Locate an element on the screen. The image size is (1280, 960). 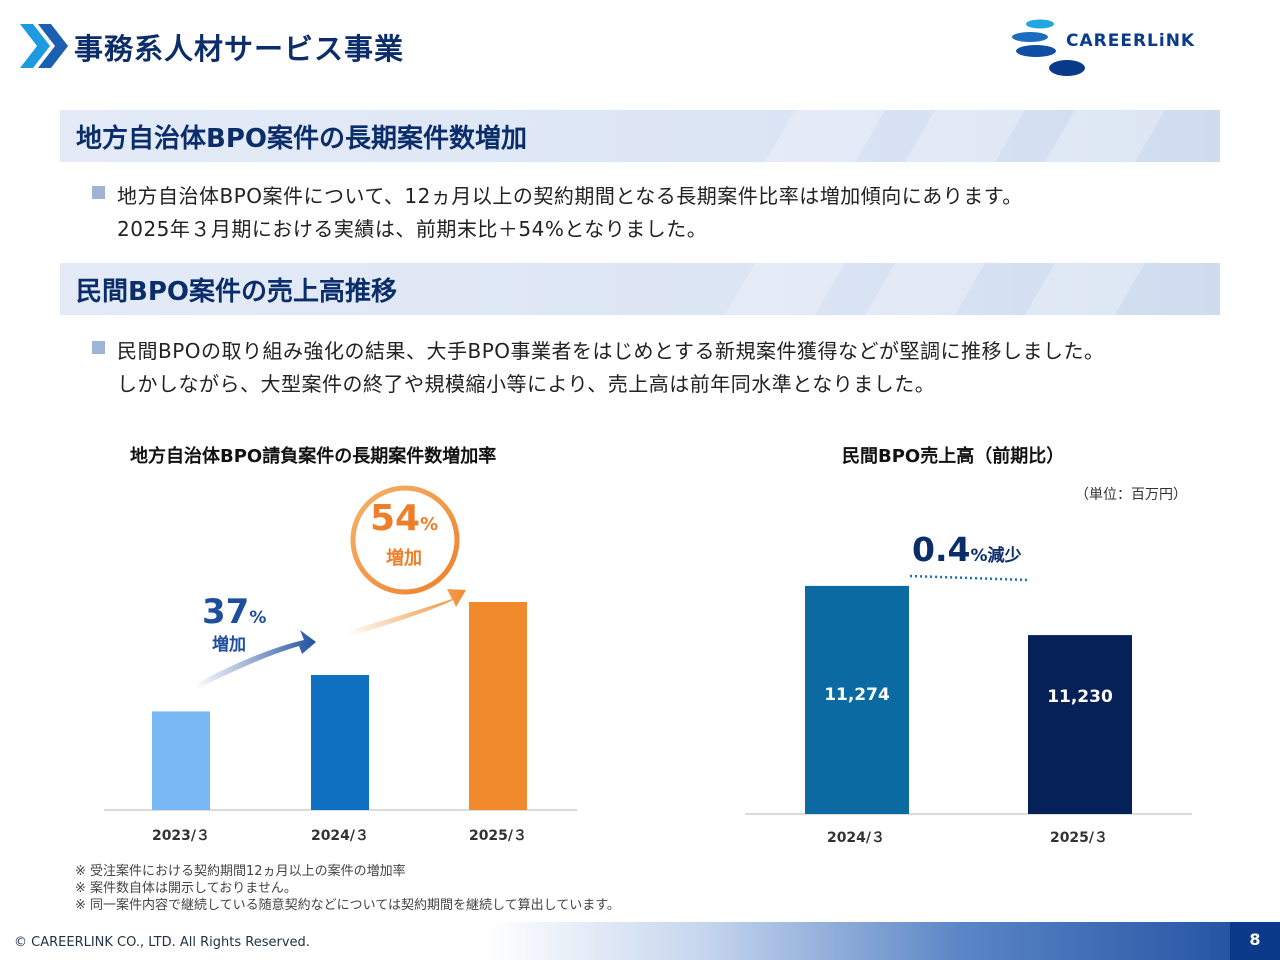
footnote: ※ 案件数自体は開示しておりません。 is located at coordinates (186, 888).